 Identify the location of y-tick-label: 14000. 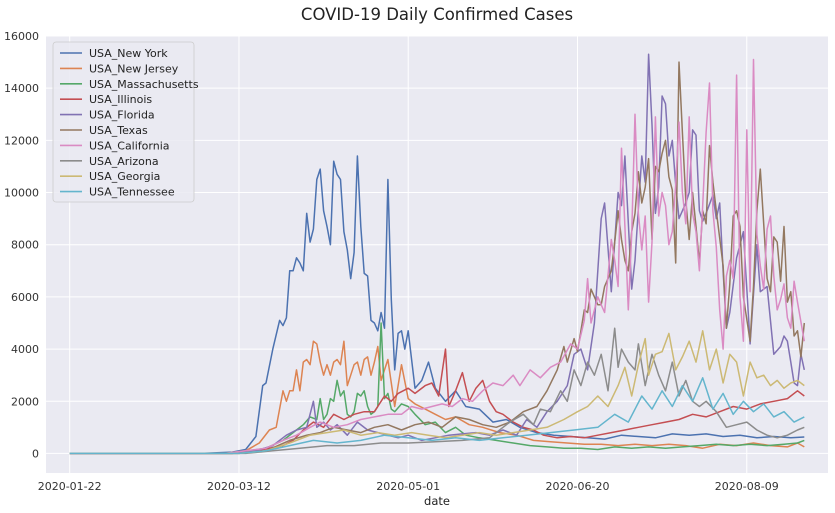
(21, 88).